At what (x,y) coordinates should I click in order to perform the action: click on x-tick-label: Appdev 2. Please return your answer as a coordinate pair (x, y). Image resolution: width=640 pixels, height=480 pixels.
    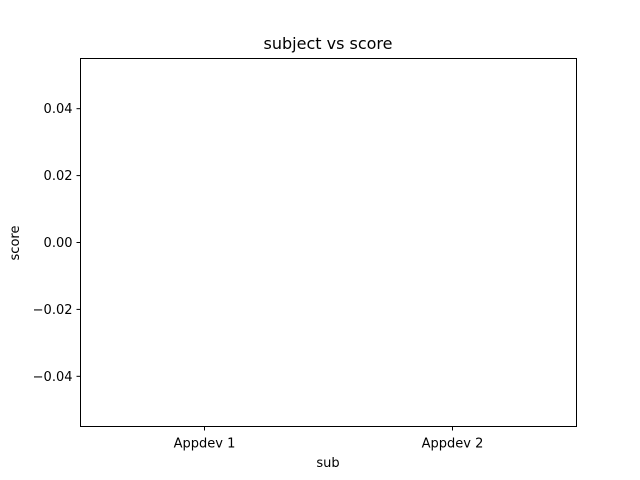
    Looking at the image, I should click on (453, 444).